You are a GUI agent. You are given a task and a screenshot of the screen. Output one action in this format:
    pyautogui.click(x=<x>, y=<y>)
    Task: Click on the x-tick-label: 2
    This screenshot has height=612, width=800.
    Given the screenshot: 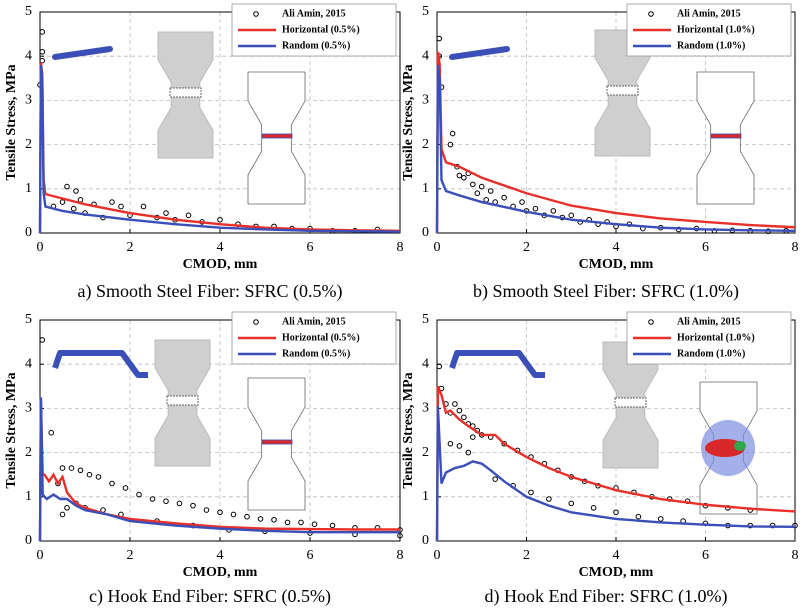 What is the action you would take?
    pyautogui.click(x=526, y=247)
    